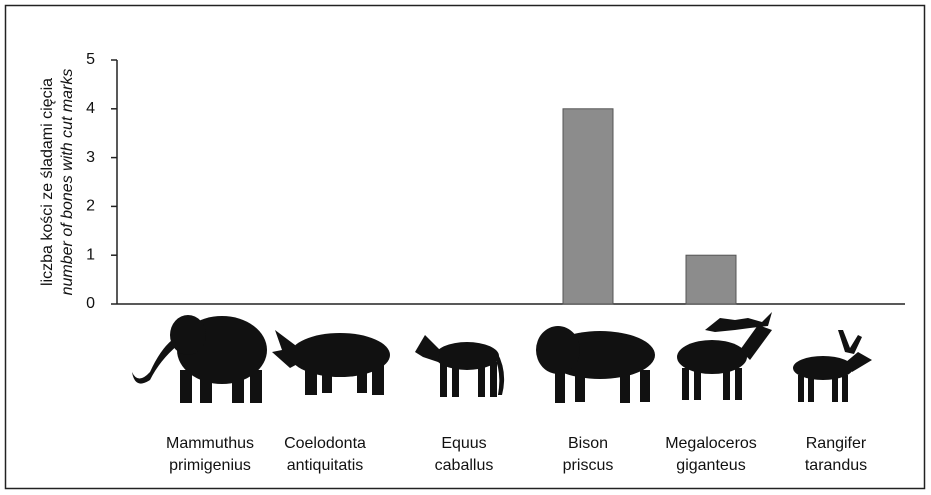  Describe the element at coordinates (710, 465) in the screenshot. I see `x-tick-label: giganteus` at that location.